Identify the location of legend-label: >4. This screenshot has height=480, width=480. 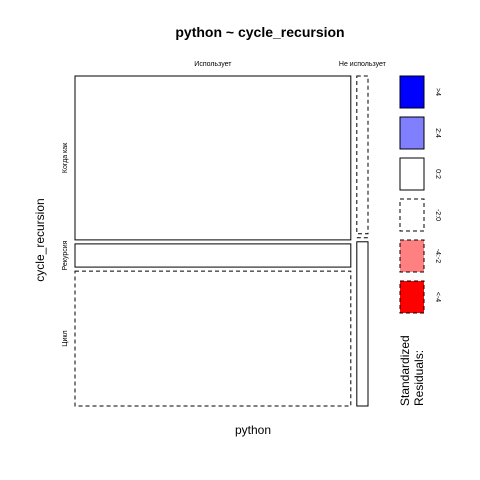
(437, 92).